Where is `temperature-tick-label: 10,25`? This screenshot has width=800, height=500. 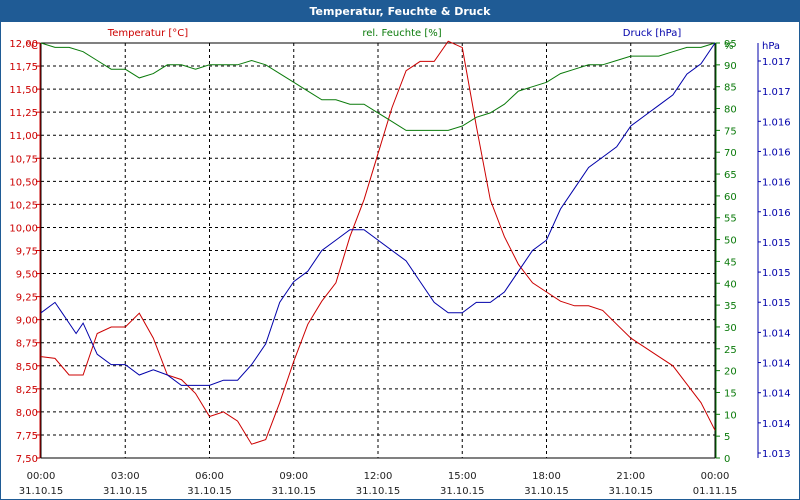 temperature-tick-label: 10,25 is located at coordinates (23, 205).